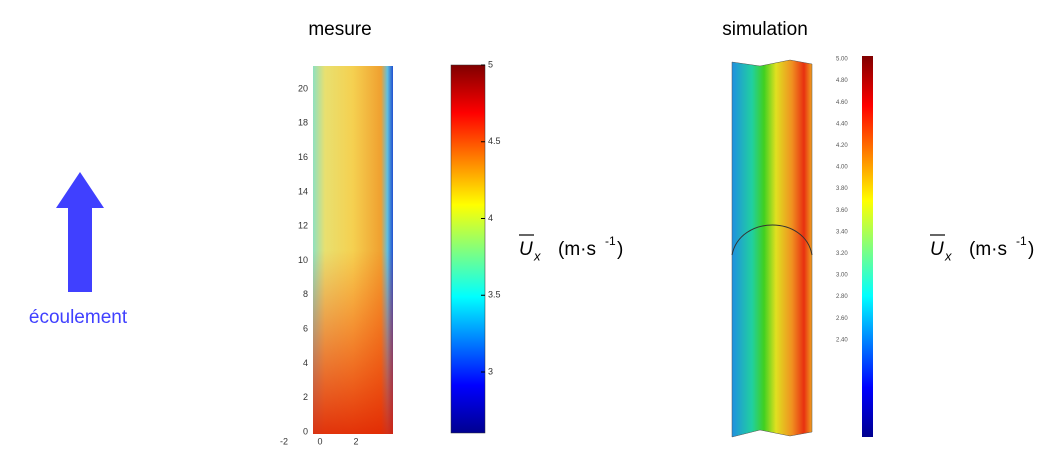 The height and width of the screenshot is (452, 1051). I want to click on y-tick-label: 0, so click(305, 431).